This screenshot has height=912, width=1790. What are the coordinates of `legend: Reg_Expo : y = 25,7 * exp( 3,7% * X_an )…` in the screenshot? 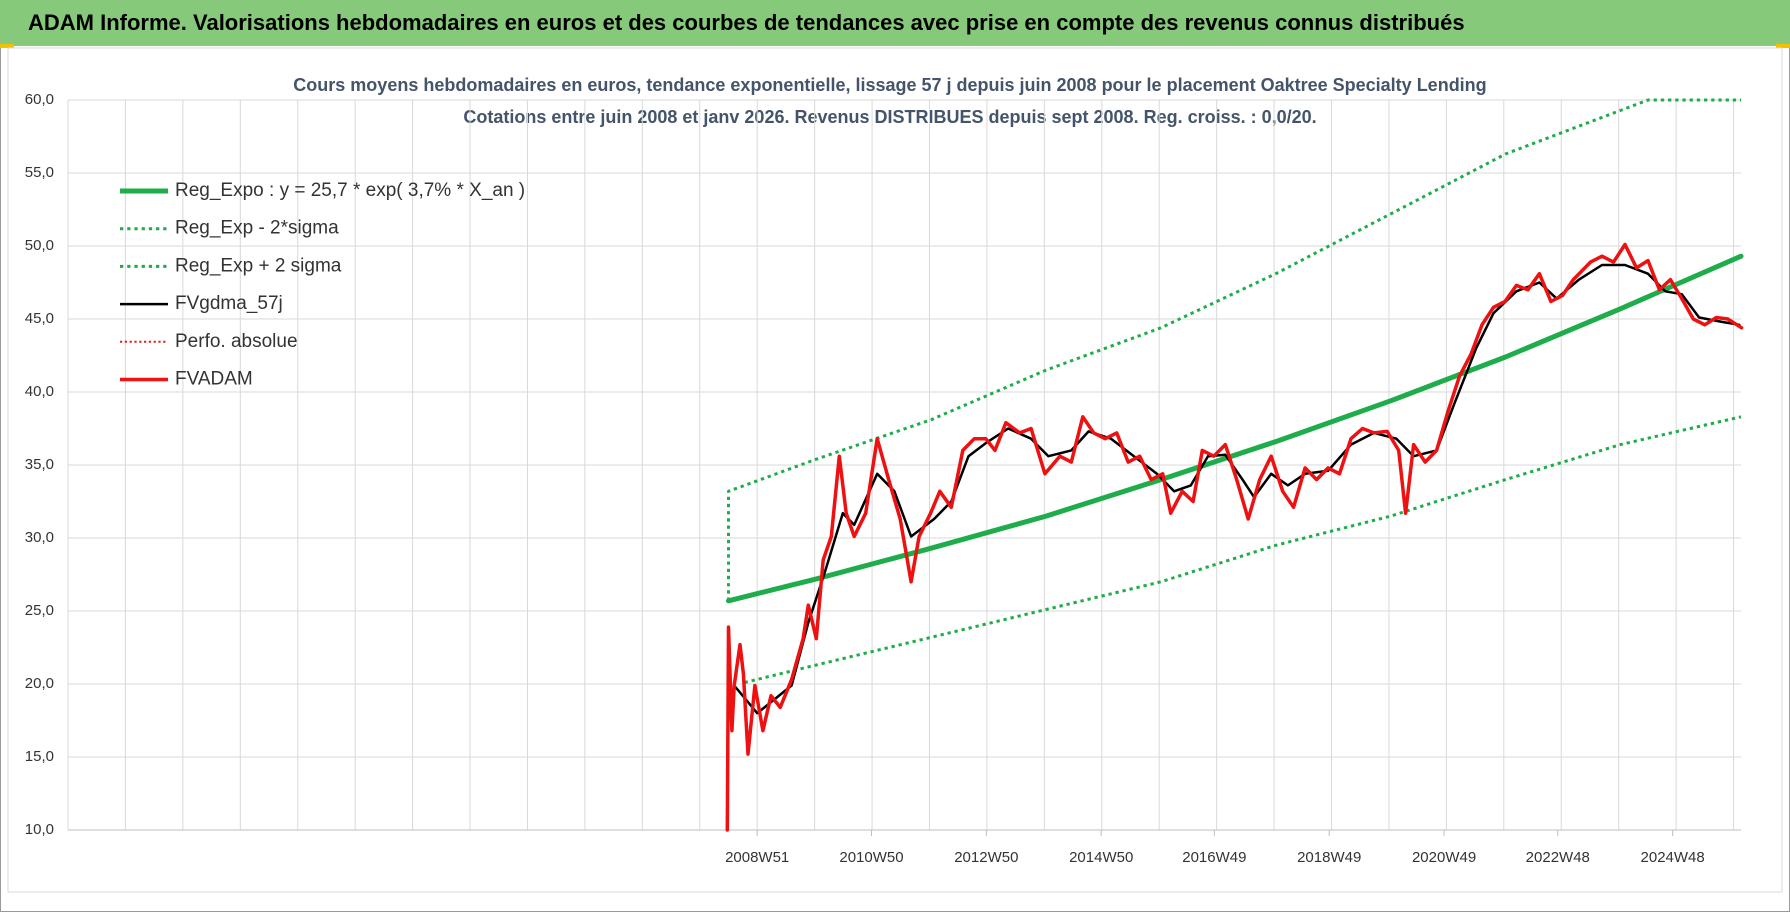 It's located at (322, 285).